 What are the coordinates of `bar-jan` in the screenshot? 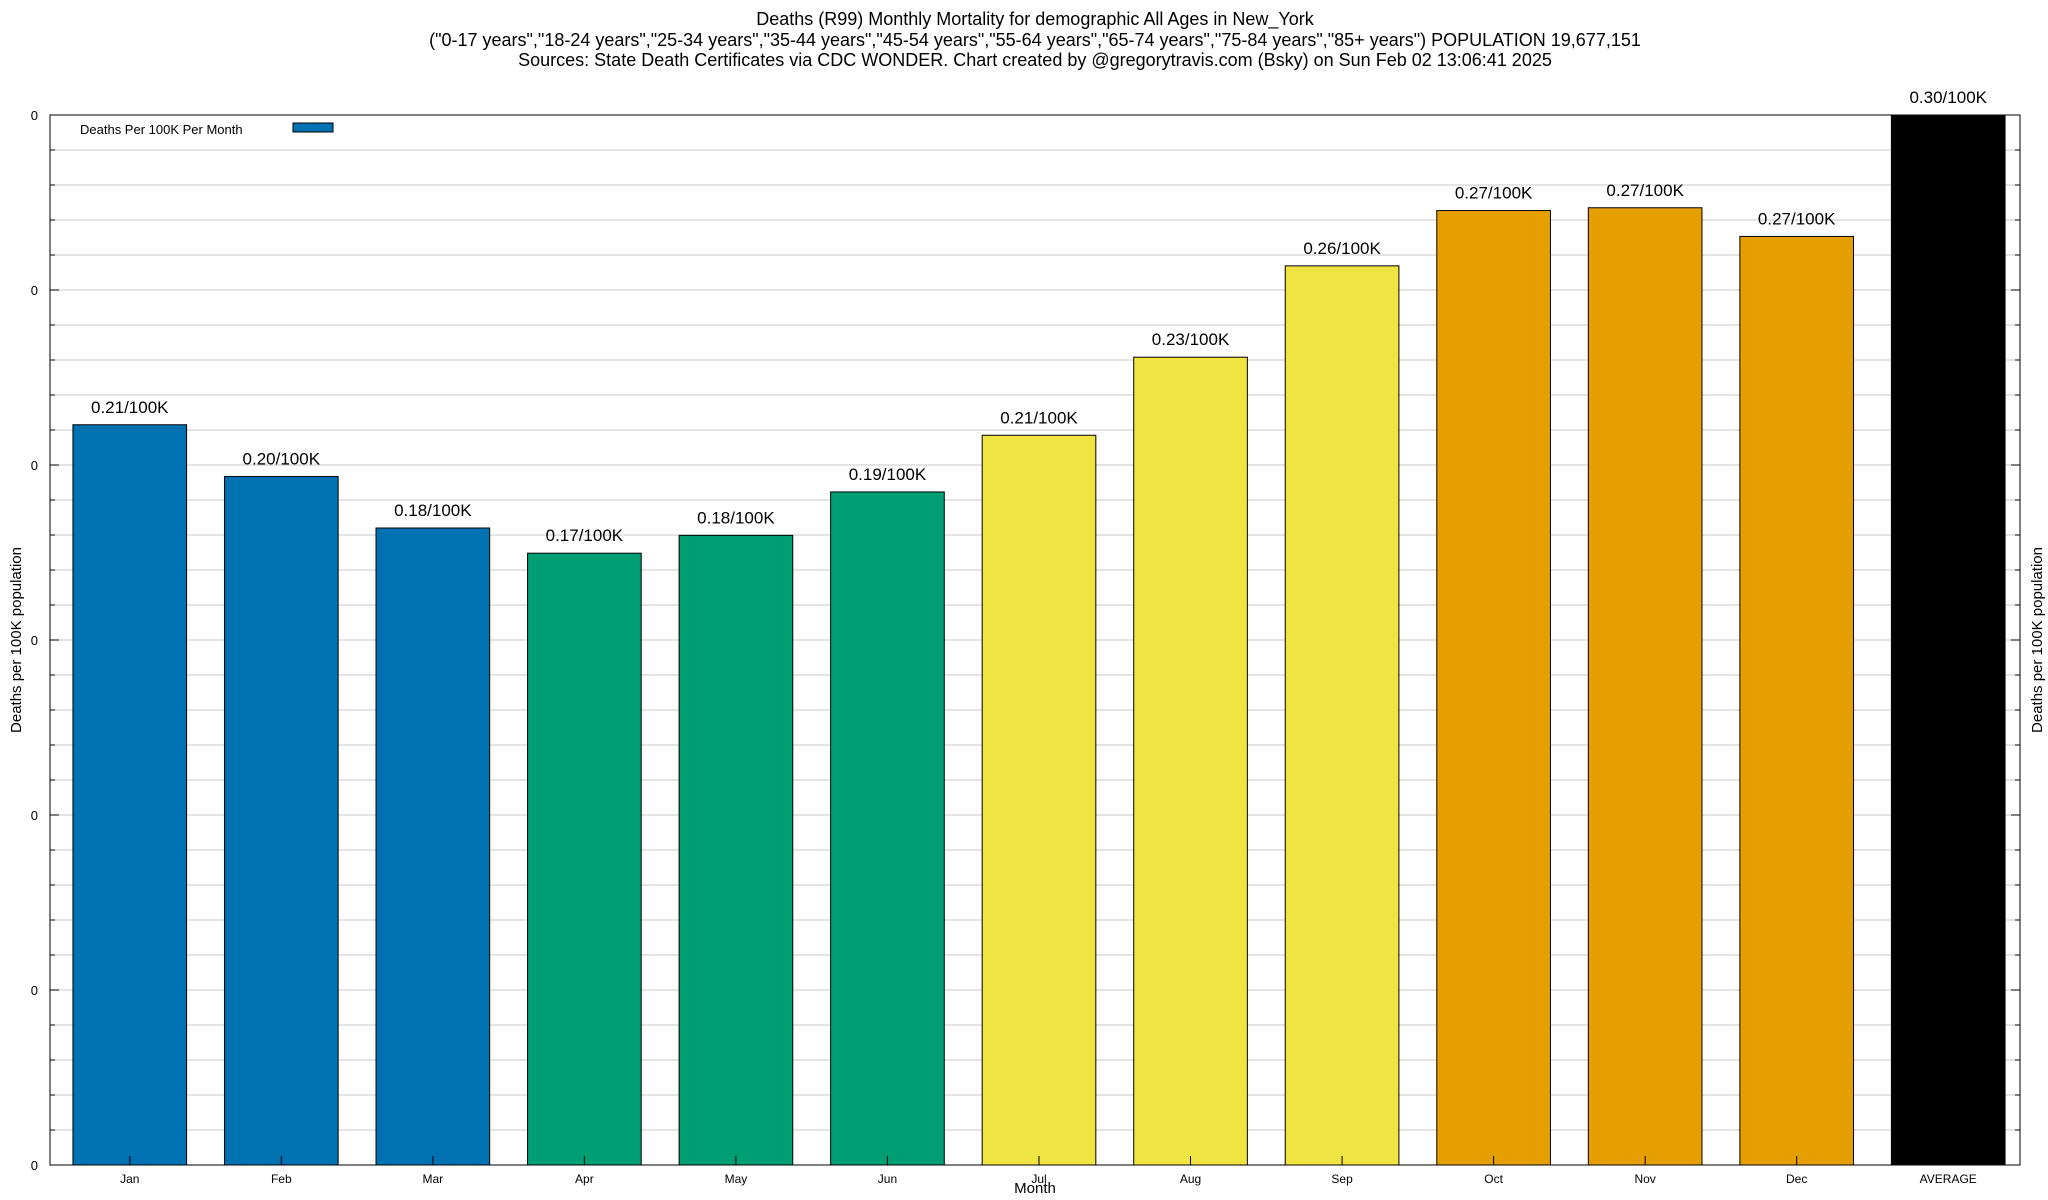 It's located at (130, 795).